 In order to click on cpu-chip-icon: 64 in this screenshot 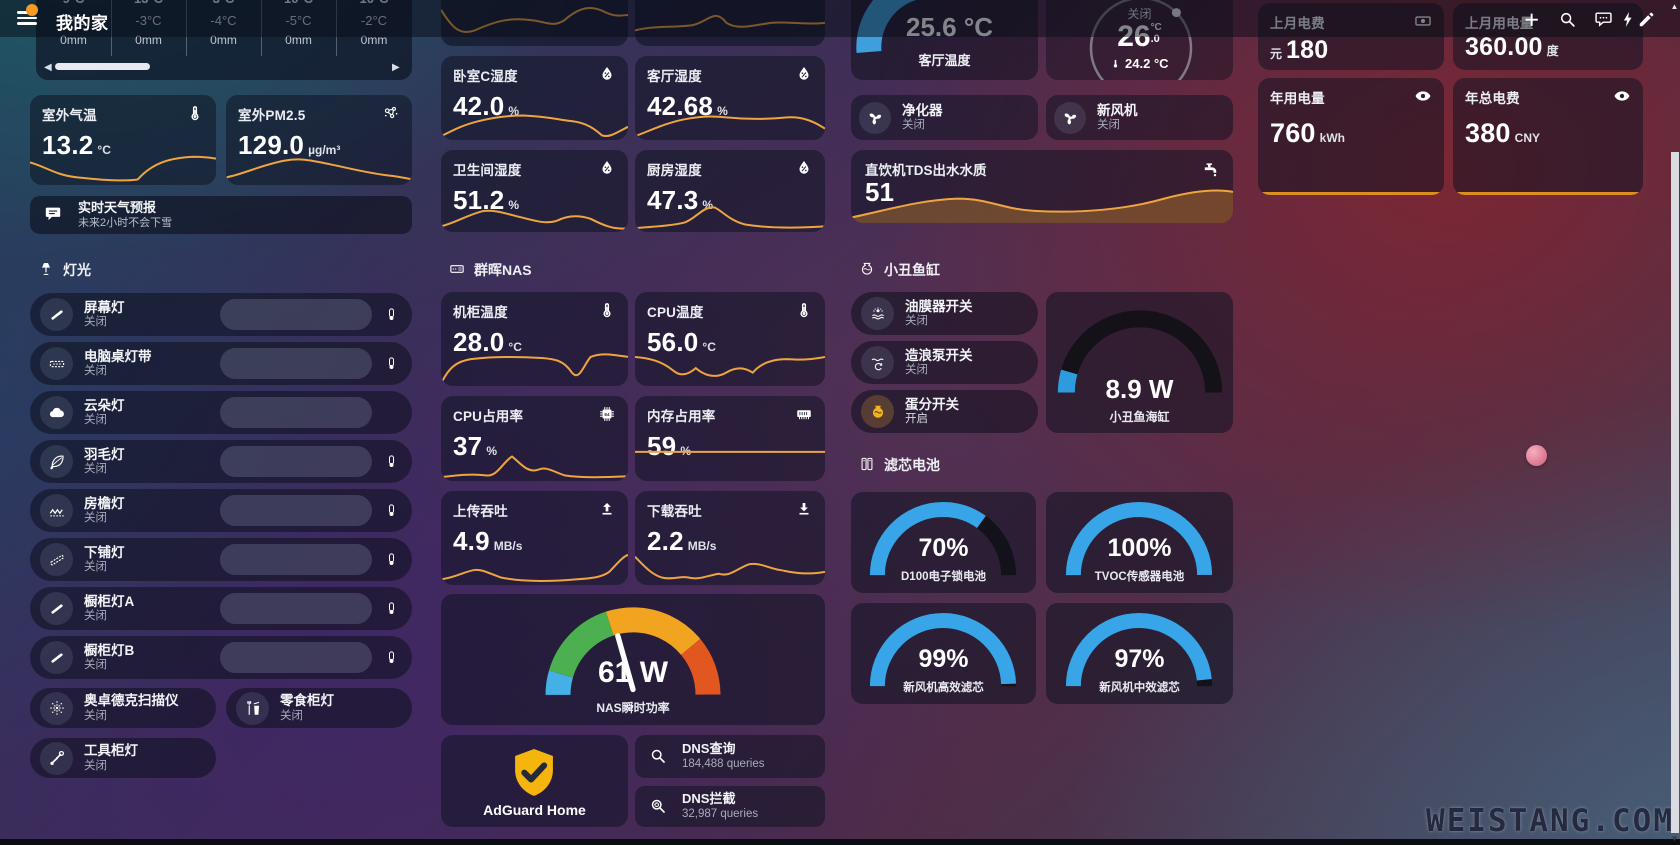, I will do `click(607, 416)`.